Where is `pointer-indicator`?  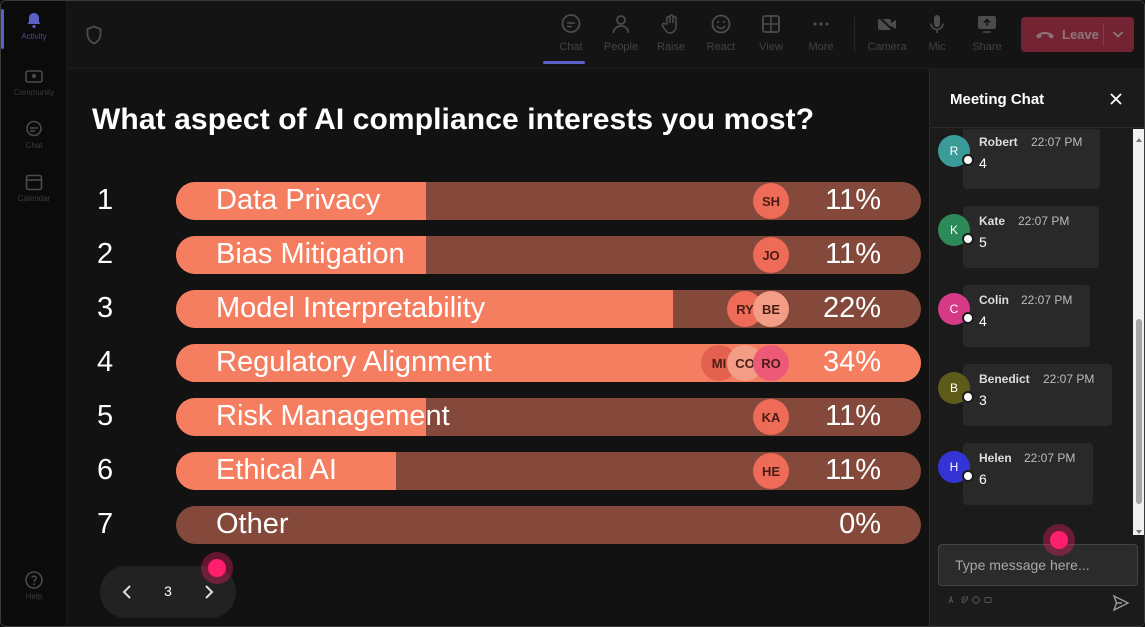
pointer-indicator is located at coordinates (217, 568).